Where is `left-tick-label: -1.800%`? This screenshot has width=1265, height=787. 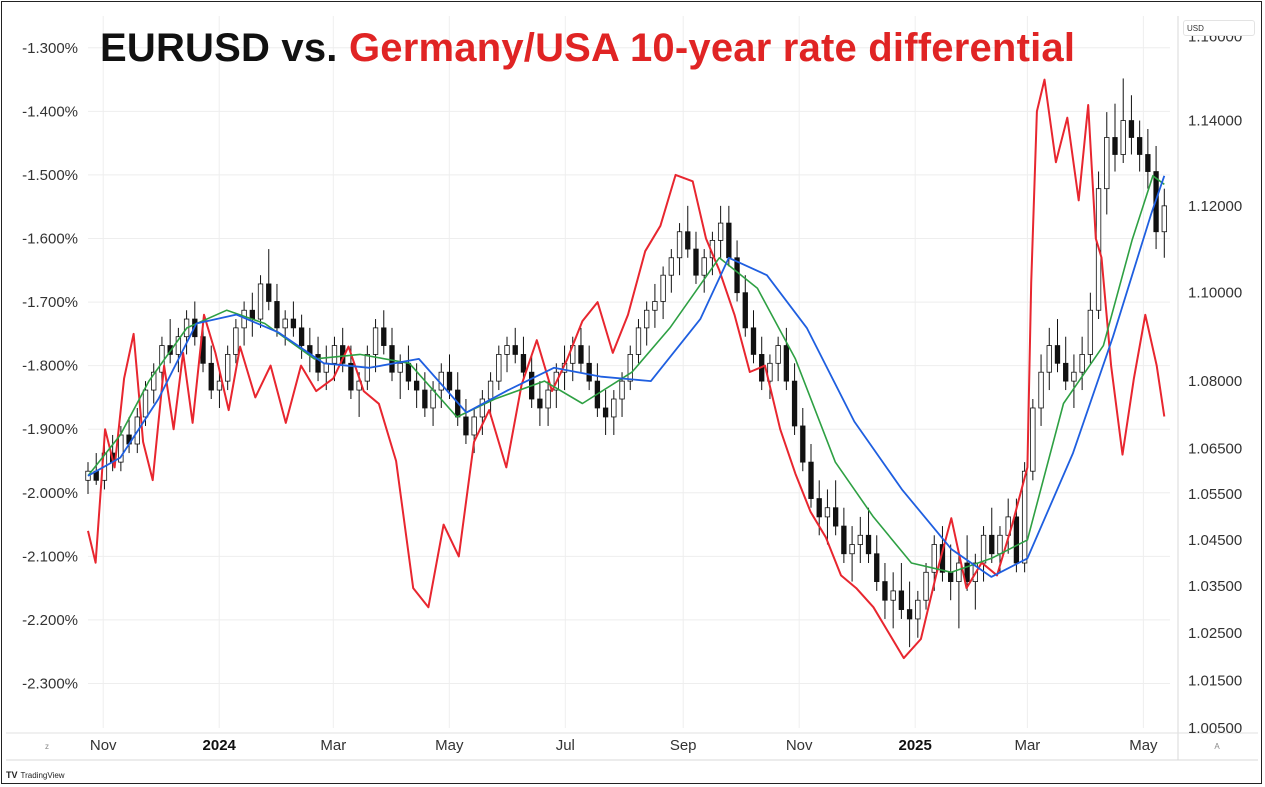
left-tick-label: -1.800% is located at coordinates (50, 366).